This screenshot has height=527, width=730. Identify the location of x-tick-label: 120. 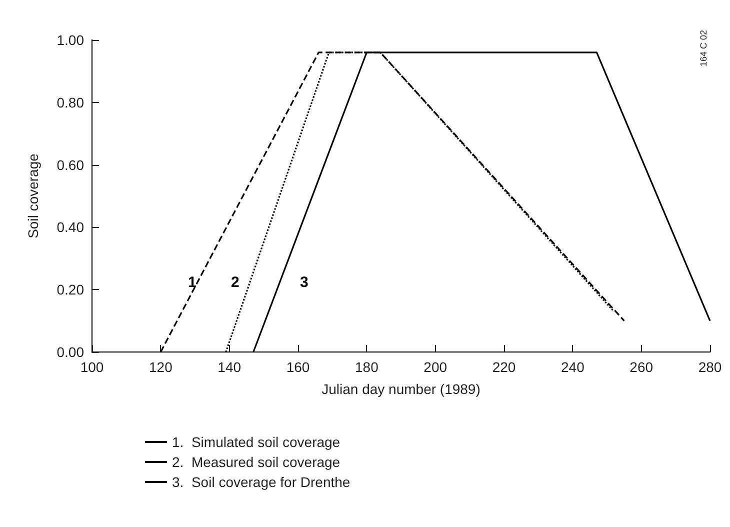
(160, 367).